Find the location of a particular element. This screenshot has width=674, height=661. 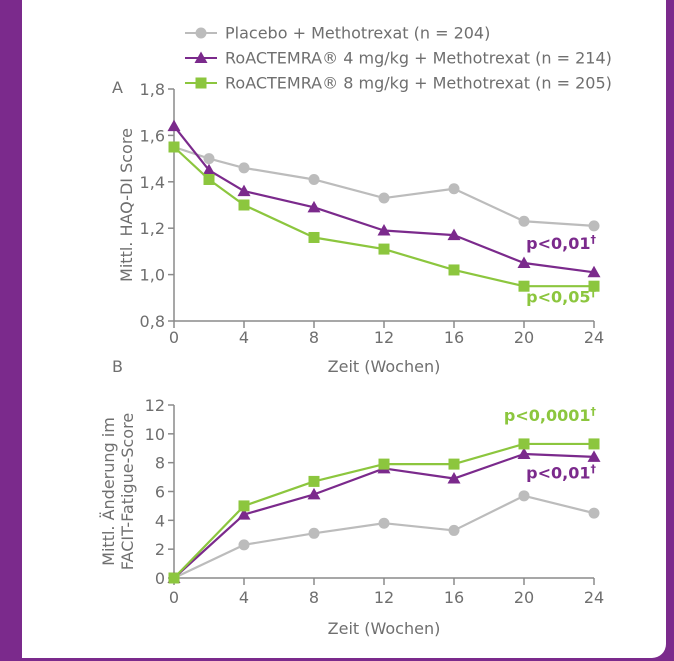

y-tick-label: 8 is located at coordinates (160, 463).